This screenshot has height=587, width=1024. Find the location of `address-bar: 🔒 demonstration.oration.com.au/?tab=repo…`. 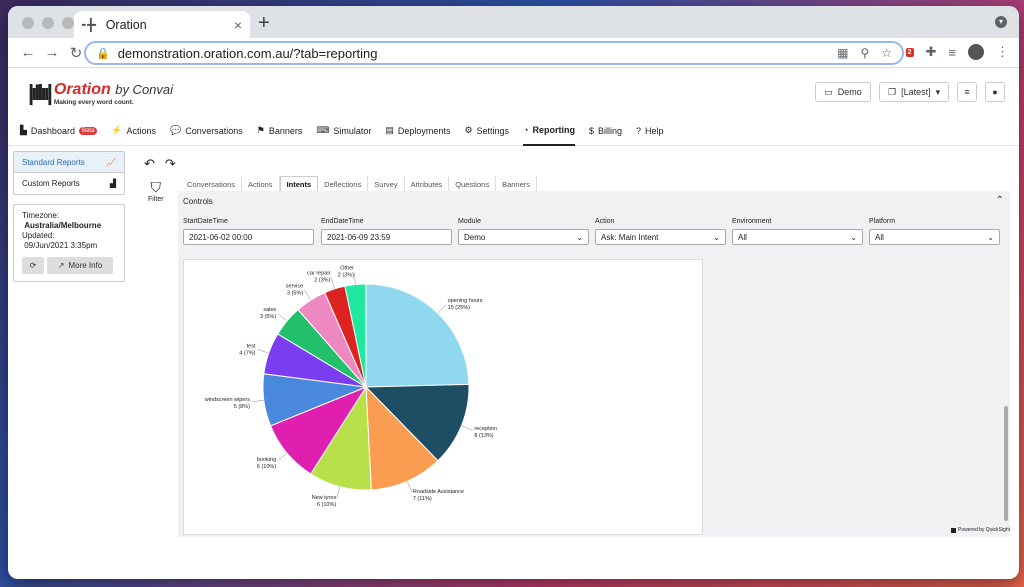

address-bar: 🔒 demonstration.oration.com.au/?tab=repo… is located at coordinates (494, 53).